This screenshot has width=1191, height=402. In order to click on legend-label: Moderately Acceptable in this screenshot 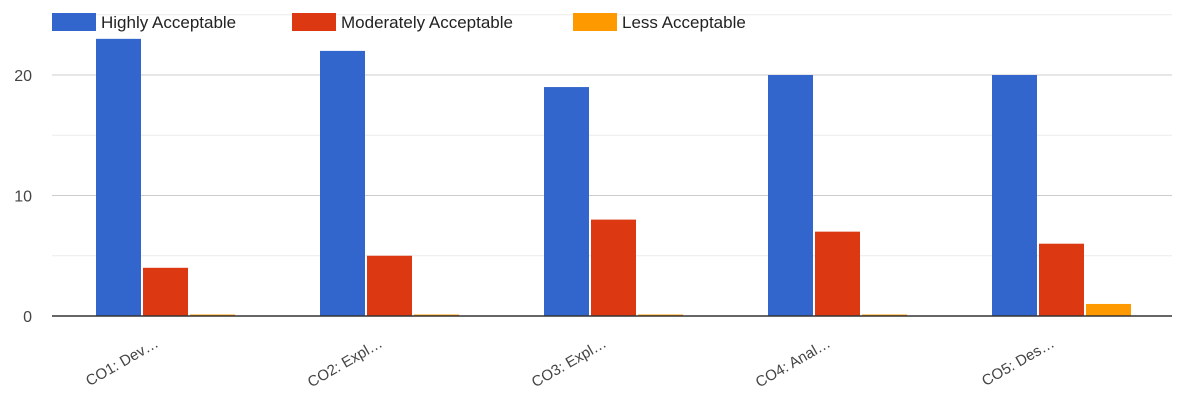, I will do `click(427, 22)`.